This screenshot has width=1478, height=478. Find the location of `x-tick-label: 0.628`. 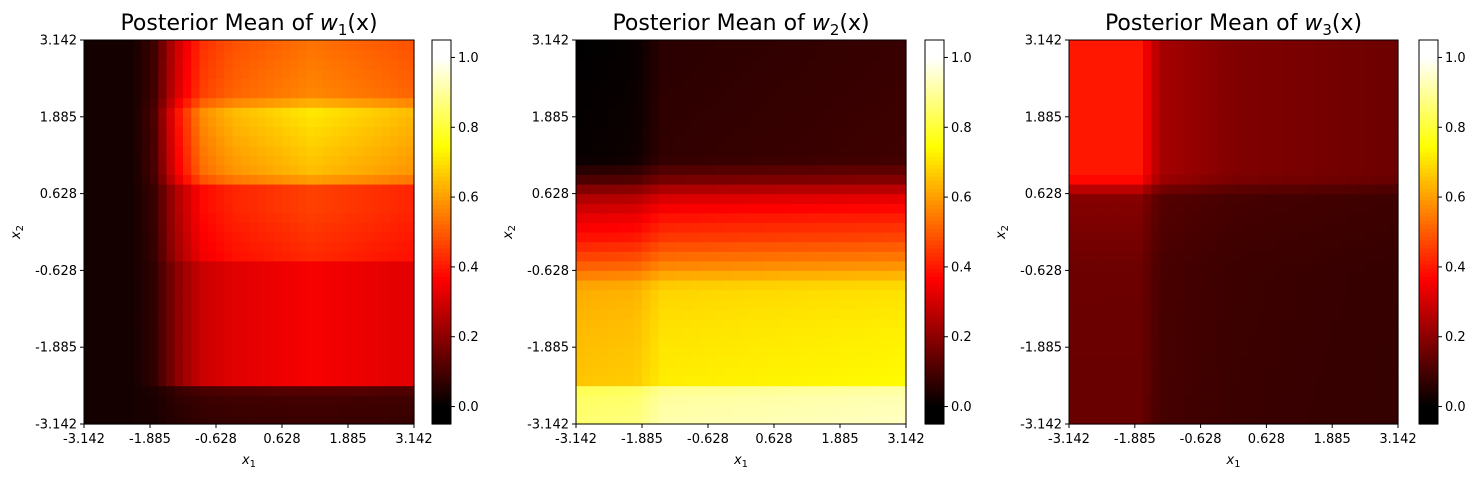

x-tick-label: 0.628 is located at coordinates (281, 439).